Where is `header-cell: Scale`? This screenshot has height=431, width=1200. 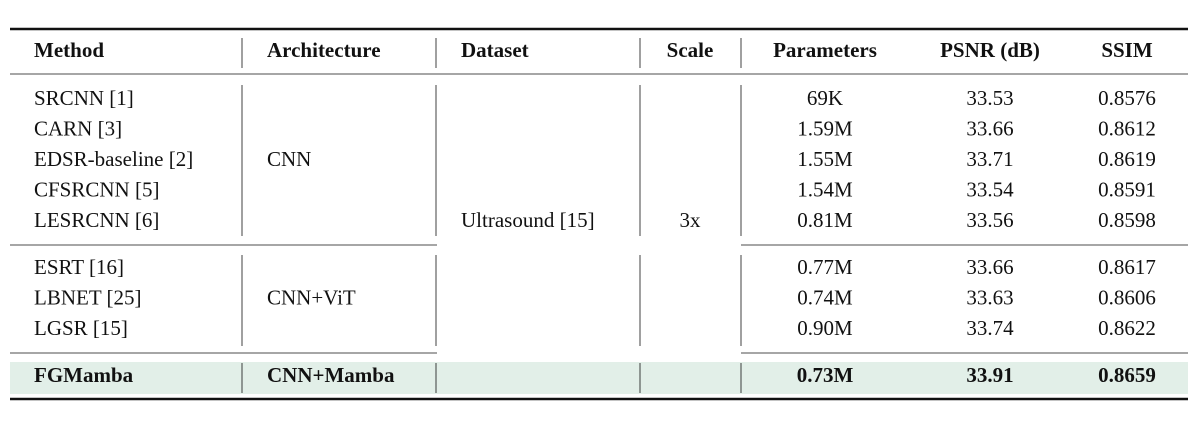 header-cell: Scale is located at coordinates (690, 50).